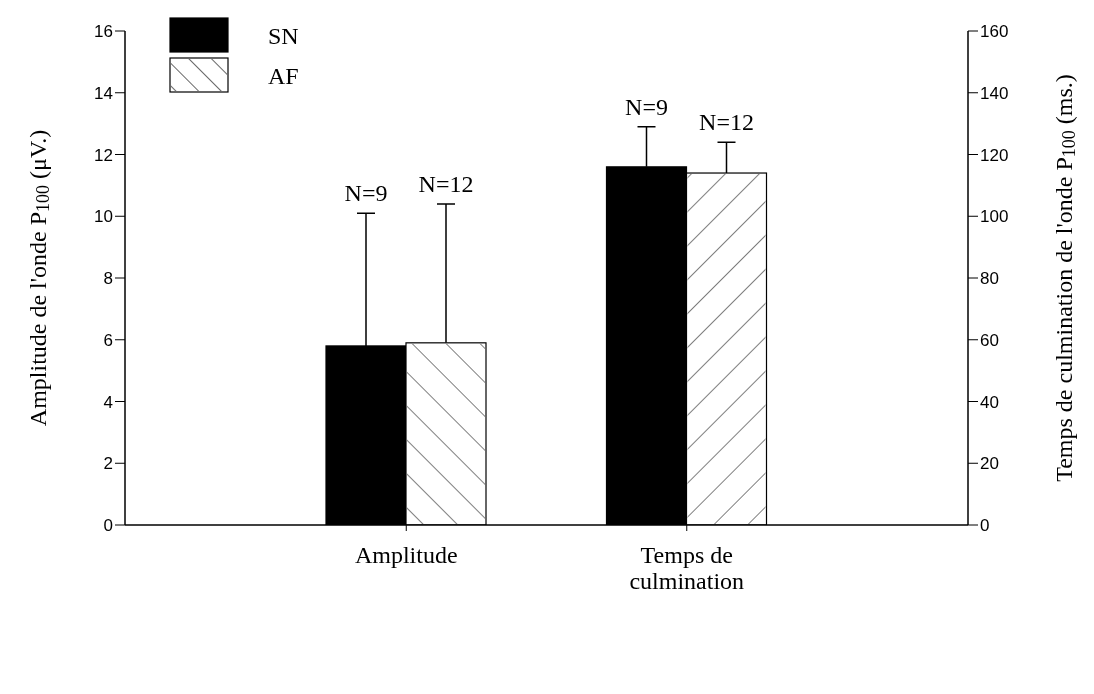 The width and height of the screenshot is (1094, 694). Describe the element at coordinates (283, 76) in the screenshot. I see `legend-label: AF` at that location.